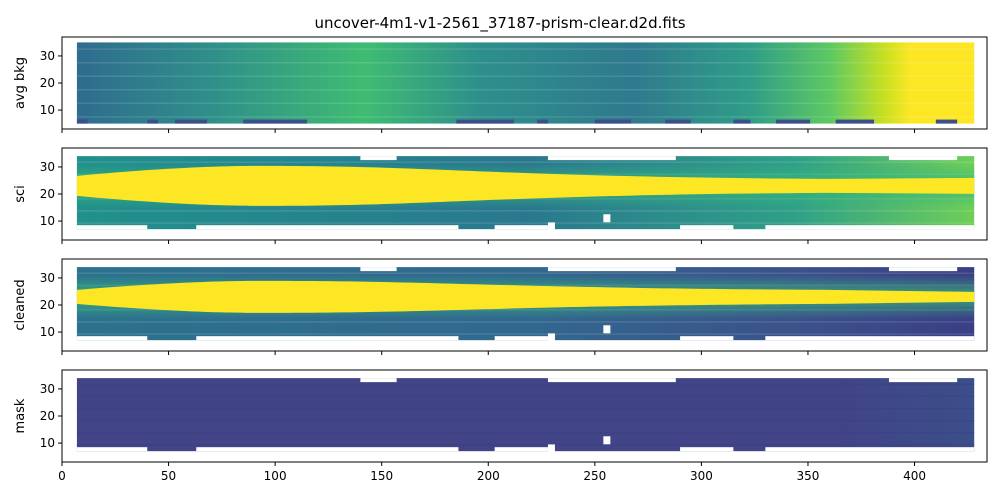 The image size is (1000, 504). I want to click on mask-xtick-label: 250, so click(594, 476).